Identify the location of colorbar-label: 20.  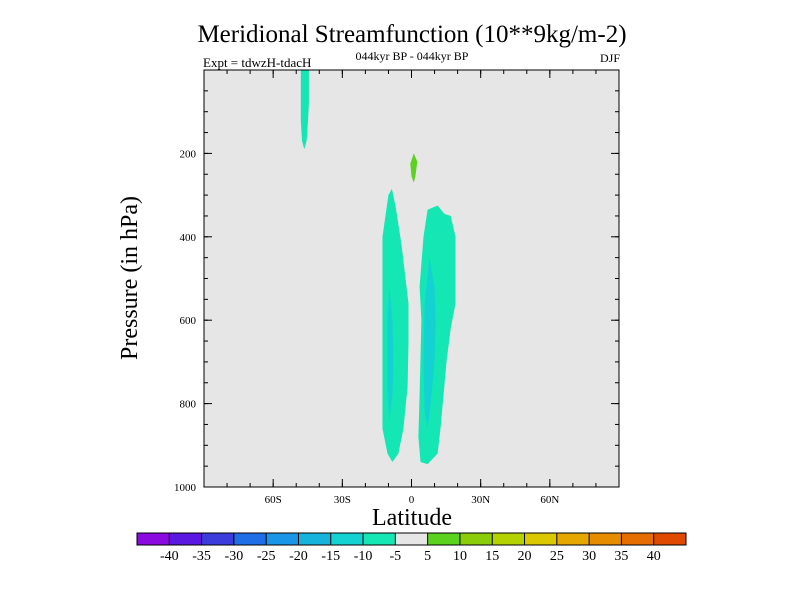
(525, 556).